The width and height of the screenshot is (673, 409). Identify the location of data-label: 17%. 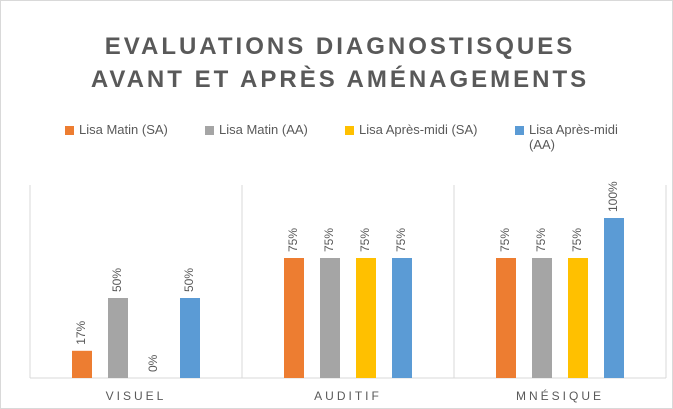
(81, 332).